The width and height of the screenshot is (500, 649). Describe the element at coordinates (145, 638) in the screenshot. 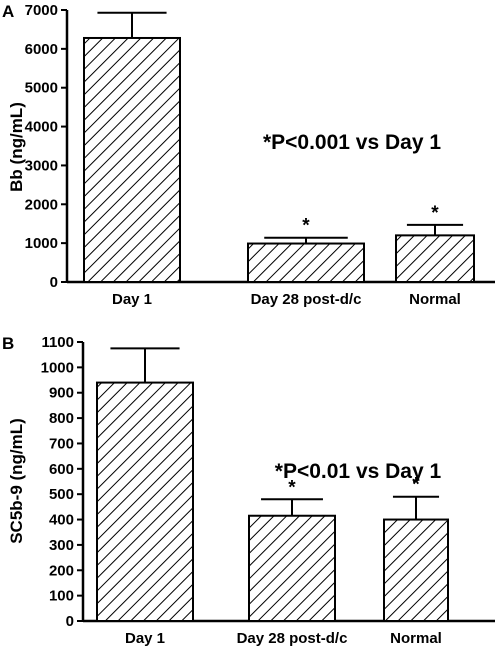

I see `panel-b-x-tick-label: Day 1` at that location.